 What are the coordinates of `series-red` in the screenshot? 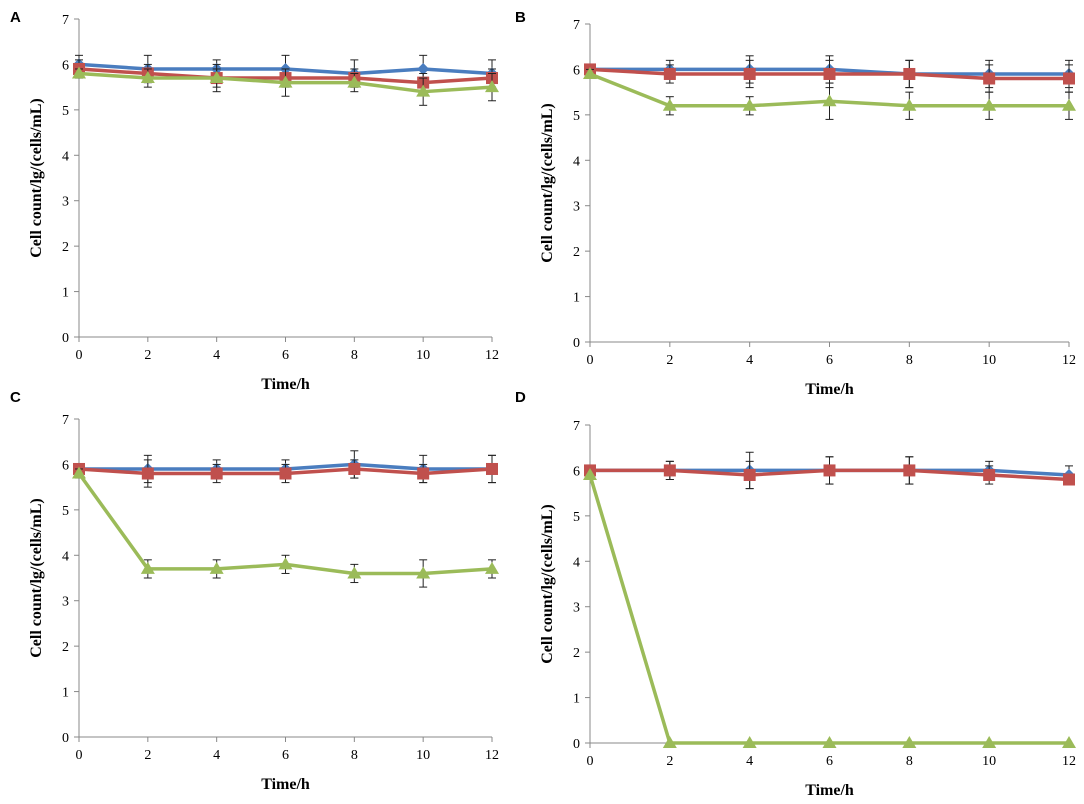 It's located at (285, 471).